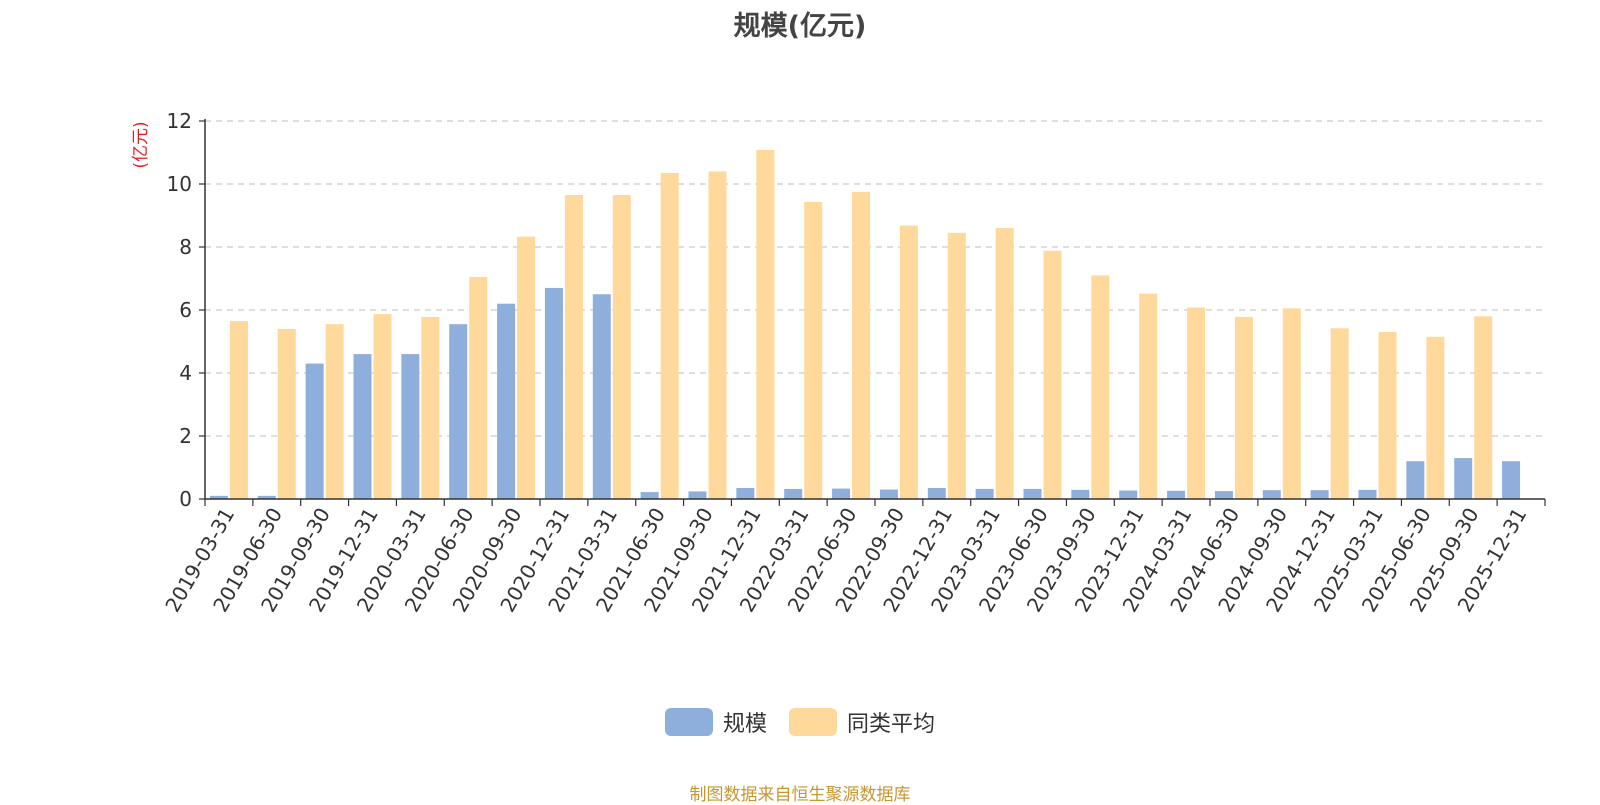 The height and width of the screenshot is (805, 1600). What do you see at coordinates (800, 795) in the screenshot?
I see `data-source-footer: 制图数据来自恒生聚源数据库` at bounding box center [800, 795].